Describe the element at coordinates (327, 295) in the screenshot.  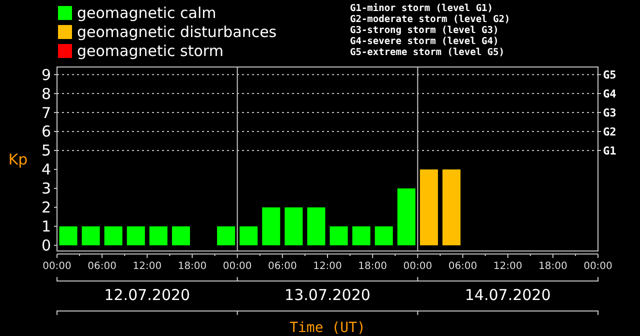
I see `text: 13.07.2020` at that location.